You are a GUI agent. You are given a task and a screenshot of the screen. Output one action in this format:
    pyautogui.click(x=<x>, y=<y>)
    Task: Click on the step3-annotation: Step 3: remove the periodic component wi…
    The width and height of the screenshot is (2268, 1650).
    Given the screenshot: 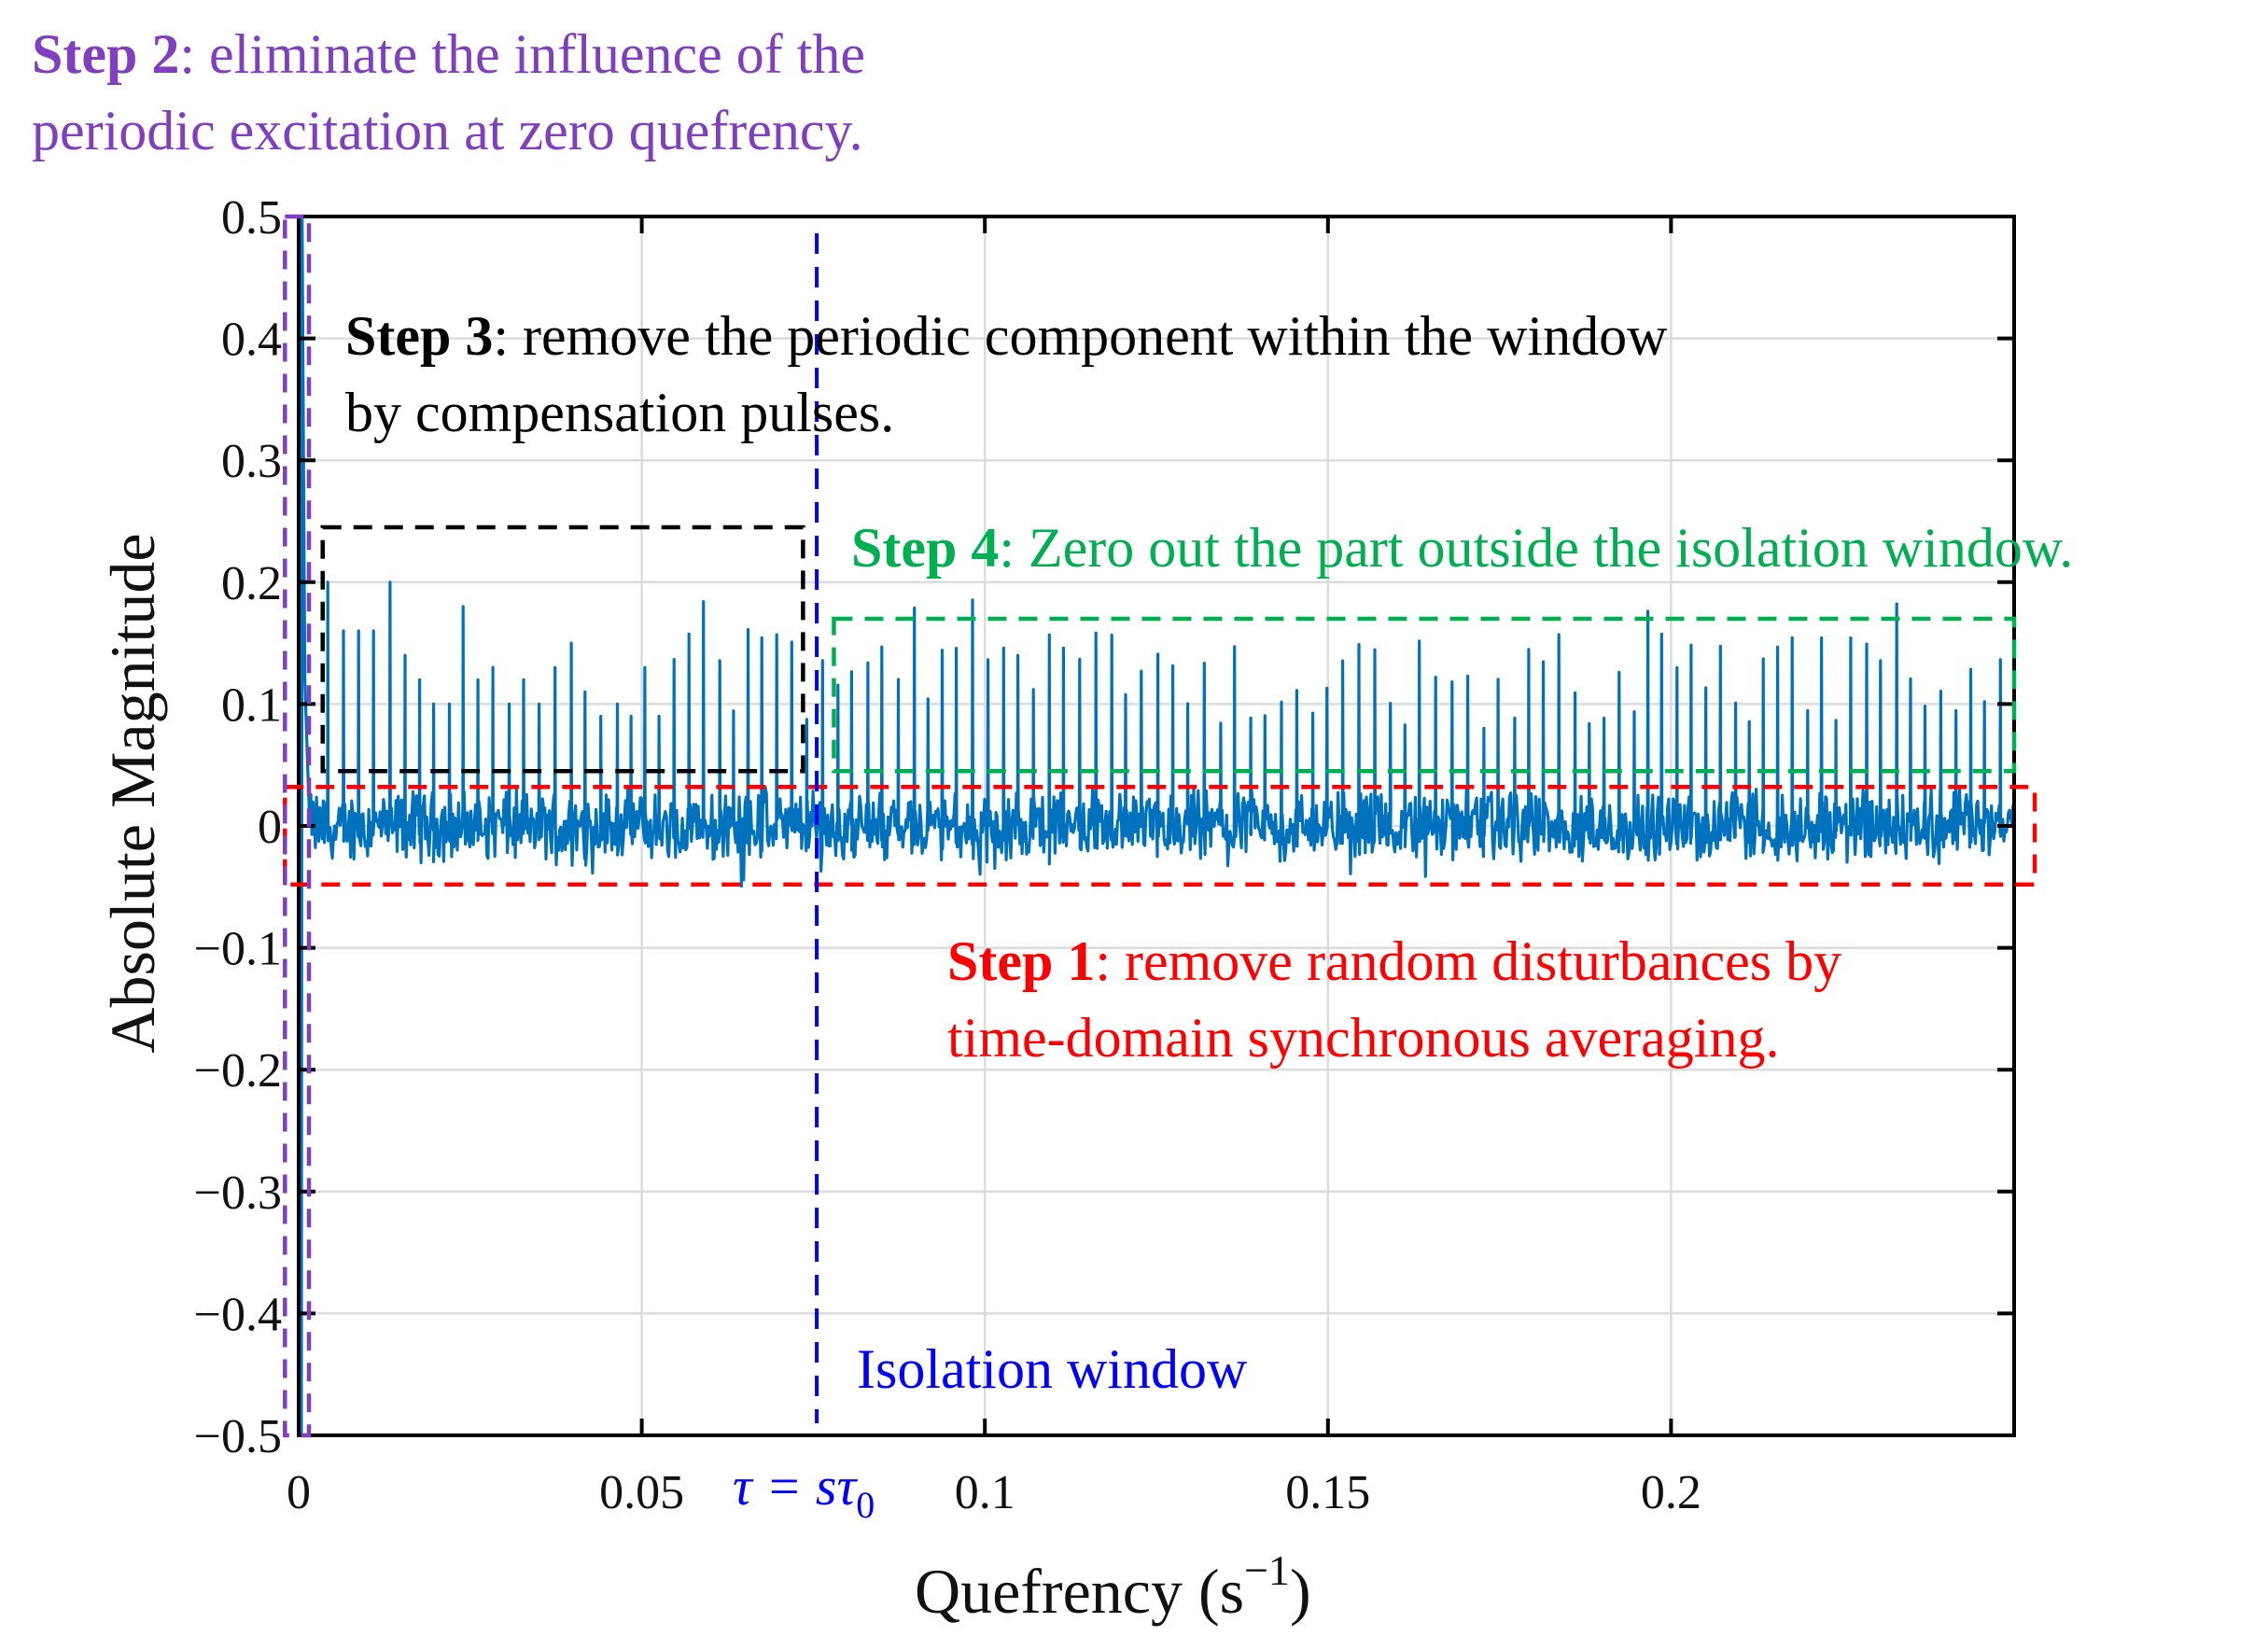 What is the action you would take?
    pyautogui.click(x=1006, y=336)
    